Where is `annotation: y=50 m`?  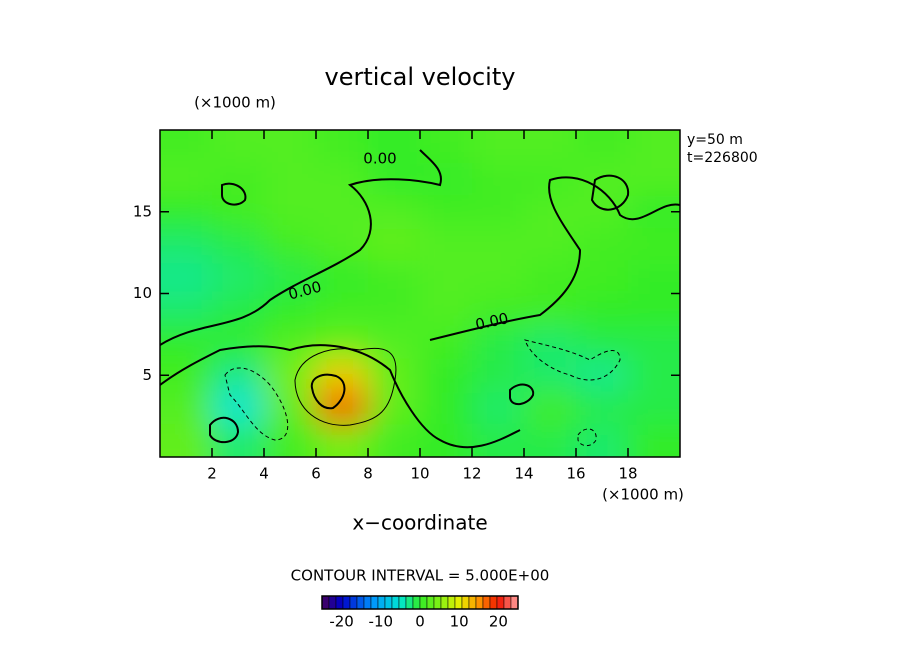
annotation: y=50 m is located at coordinates (715, 140).